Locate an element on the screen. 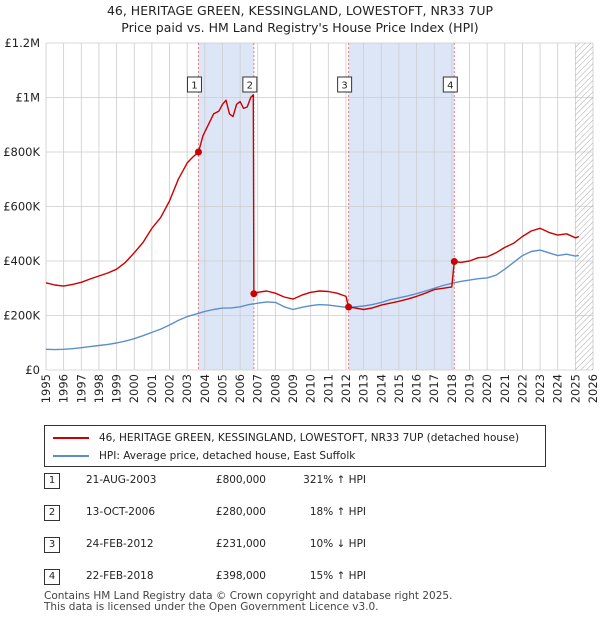 Image resolution: width=600 pixels, height=620 pixels. row-hpi-diff: 15% ↑ HPI is located at coordinates (337, 576).